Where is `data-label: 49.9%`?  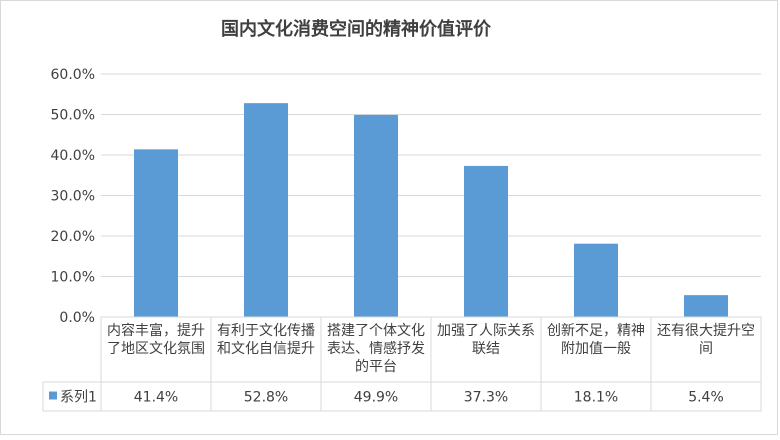 data-label: 49.9% is located at coordinates (376, 398).